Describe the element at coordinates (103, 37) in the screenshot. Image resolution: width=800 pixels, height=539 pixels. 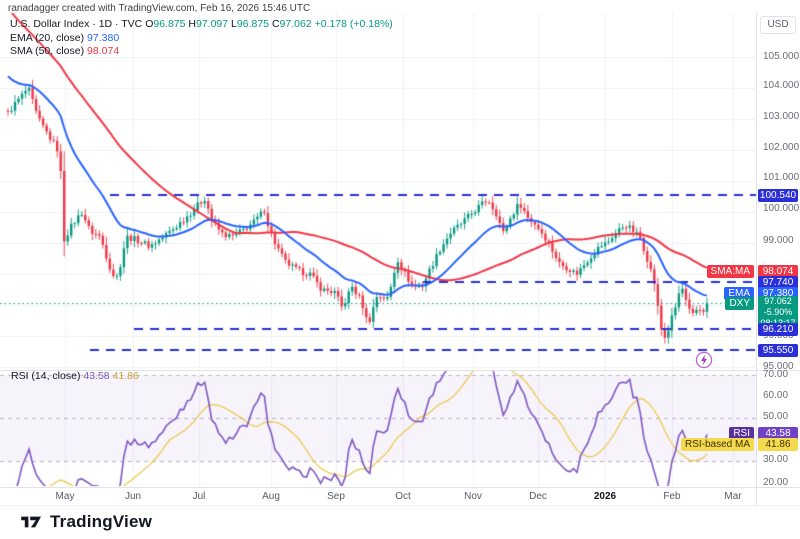
I see `ema-value: 97.380` at that location.